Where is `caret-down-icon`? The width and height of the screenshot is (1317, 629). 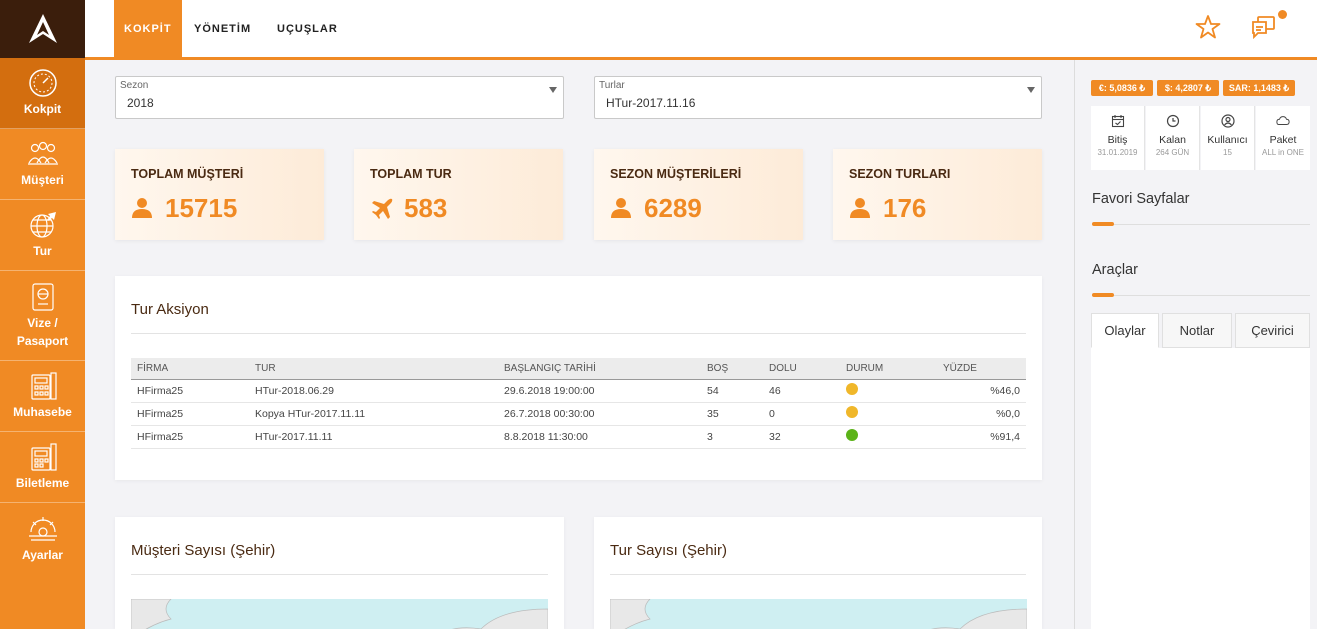 caret-down-icon is located at coordinates (1031, 90).